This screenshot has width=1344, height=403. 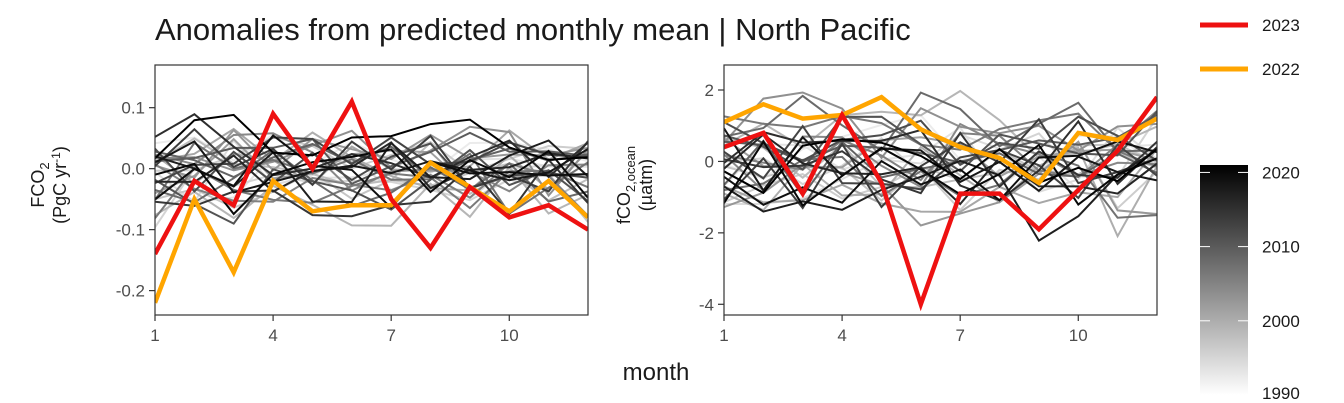 What do you see at coordinates (1250, 47) in the screenshot?
I see `legend-year-lines: 2023 2022` at bounding box center [1250, 47].